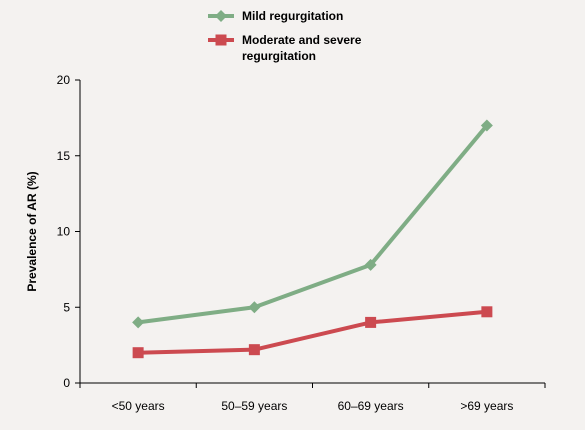  Describe the element at coordinates (66, 307) in the screenshot. I see `y-tick-label: 5` at that location.